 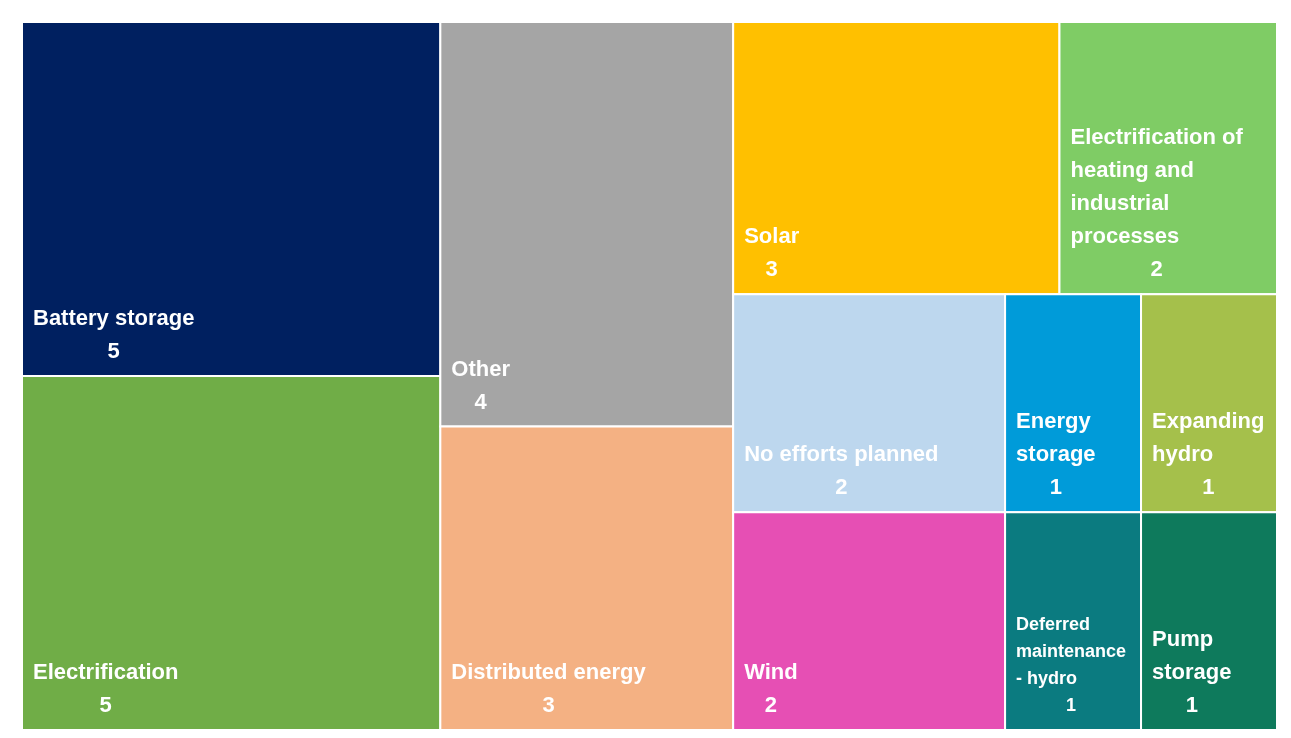 What do you see at coordinates (481, 368) in the screenshot?
I see `category-label: Other` at bounding box center [481, 368].